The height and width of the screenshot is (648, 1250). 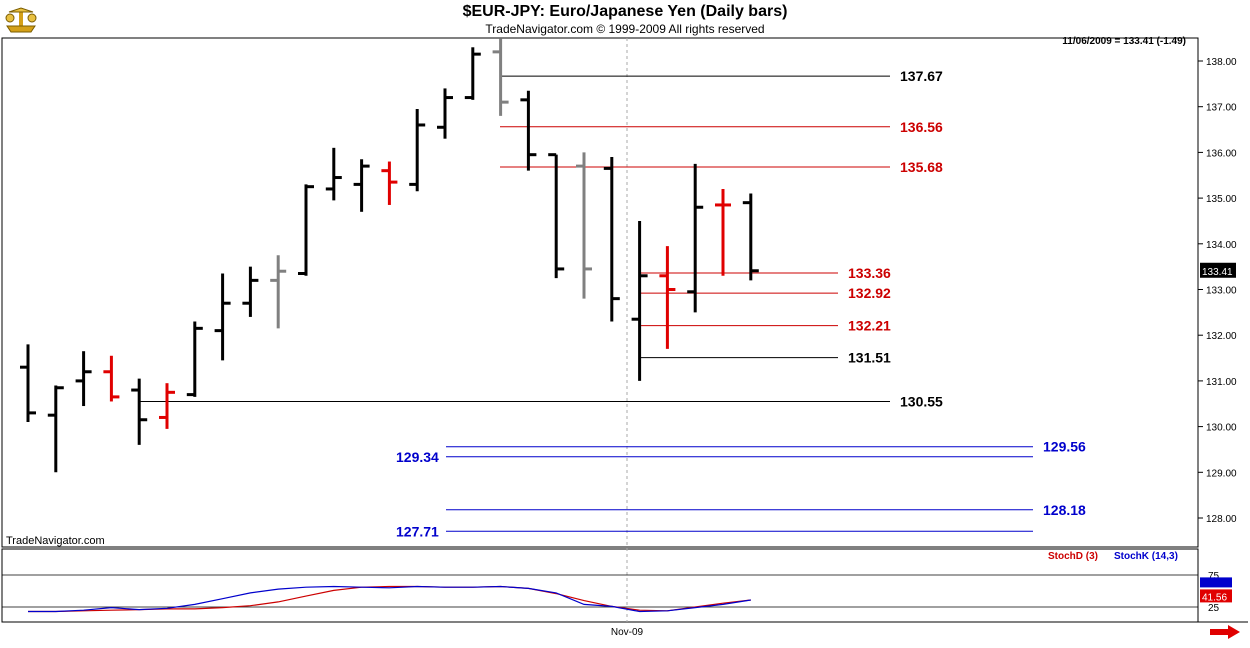 I want to click on y-tick-label: 138.00, so click(x=1221, y=62).